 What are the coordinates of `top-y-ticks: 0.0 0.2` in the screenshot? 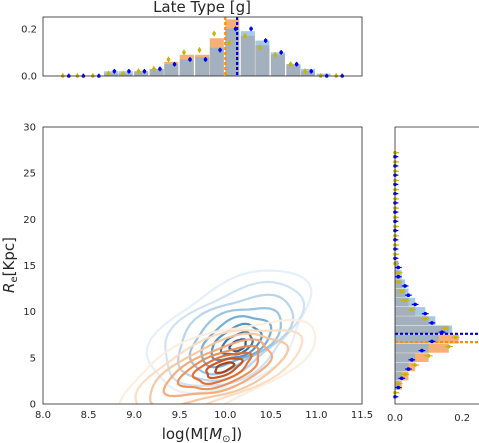 It's located at (29, 53).